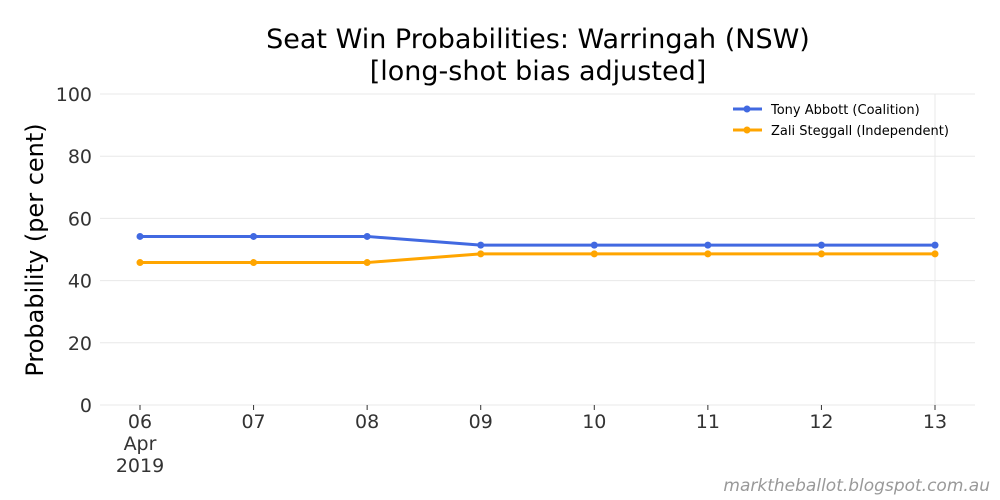  What do you see at coordinates (845, 110) in the screenshot?
I see `legend-label: Tony Abbott (Coalition)` at bounding box center [845, 110].